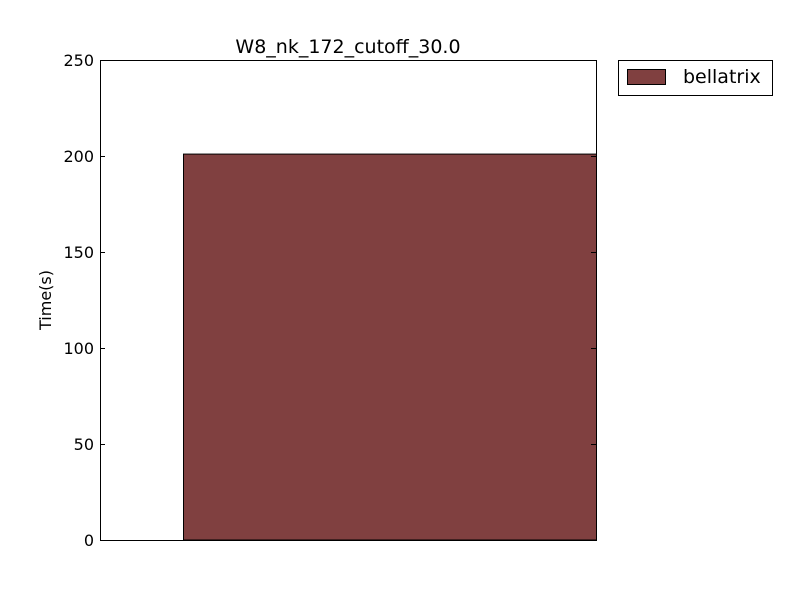 The image size is (800, 600). I want to click on chart-title: W8_nk_172_cutoff_30.0, so click(347, 47).